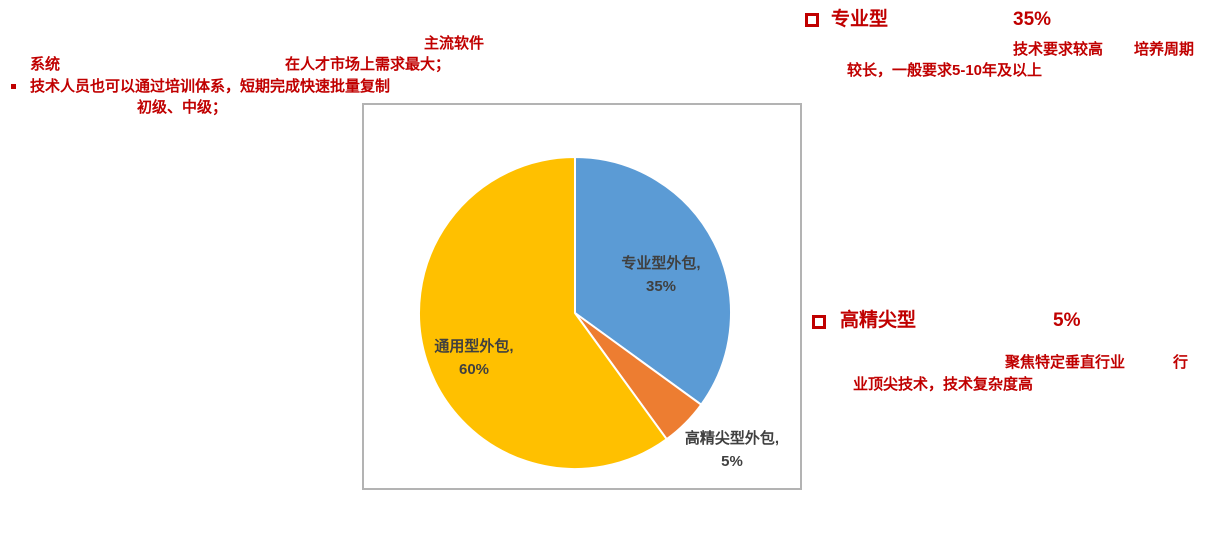 The height and width of the screenshot is (536, 1212). What do you see at coordinates (474, 346) in the screenshot?
I see `pie-label-text: 通用型外包,` at bounding box center [474, 346].